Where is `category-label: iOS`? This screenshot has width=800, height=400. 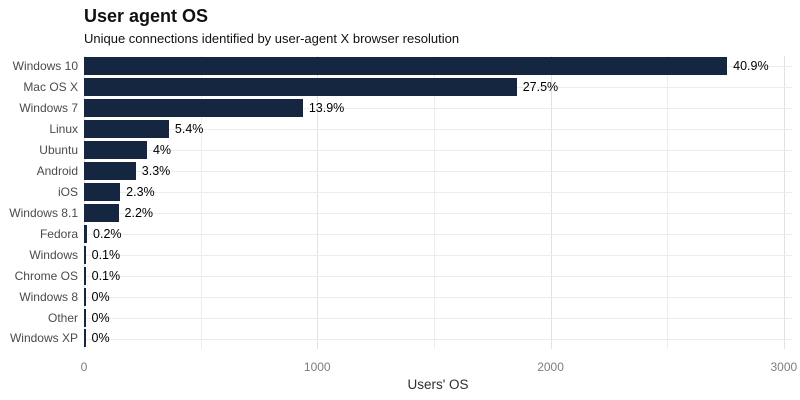 category-label: iOS is located at coordinates (67, 191).